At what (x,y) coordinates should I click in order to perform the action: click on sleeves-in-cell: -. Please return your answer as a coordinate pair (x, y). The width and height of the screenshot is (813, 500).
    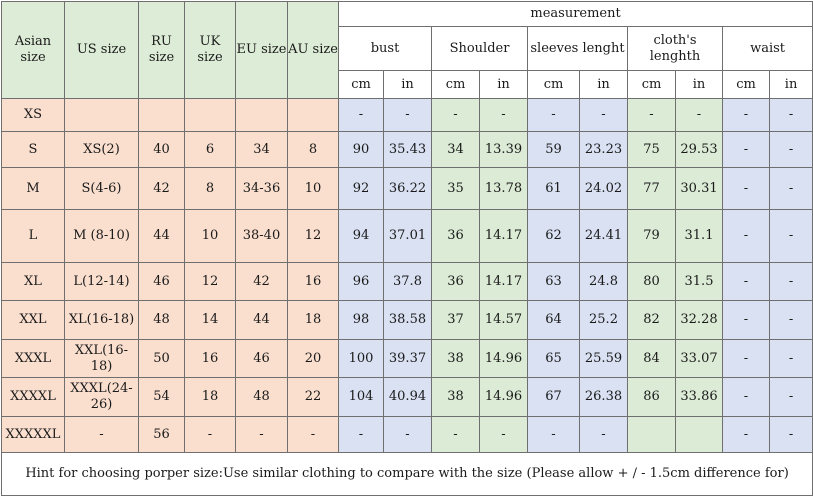
    Looking at the image, I should click on (603, 115).